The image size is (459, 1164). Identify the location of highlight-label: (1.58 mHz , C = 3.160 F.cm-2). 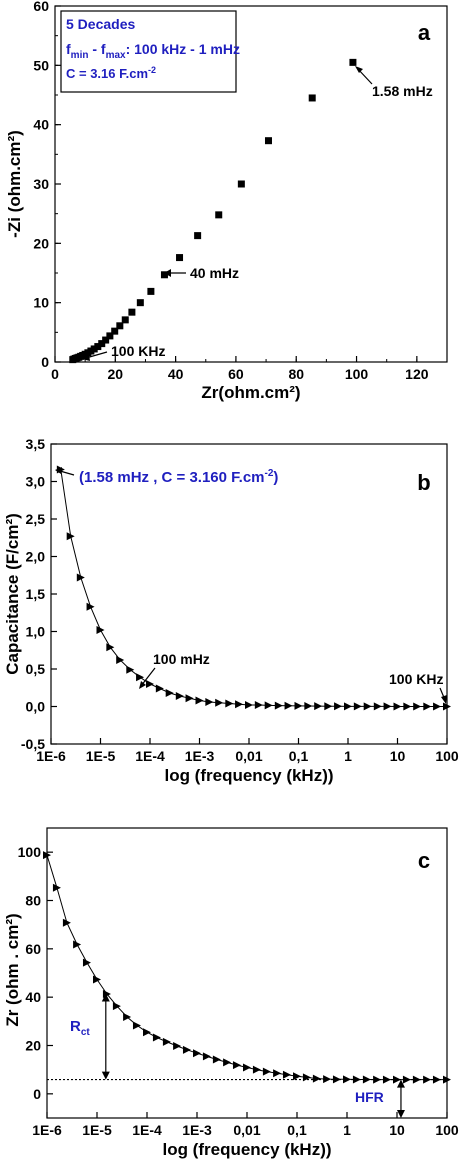
(178, 477).